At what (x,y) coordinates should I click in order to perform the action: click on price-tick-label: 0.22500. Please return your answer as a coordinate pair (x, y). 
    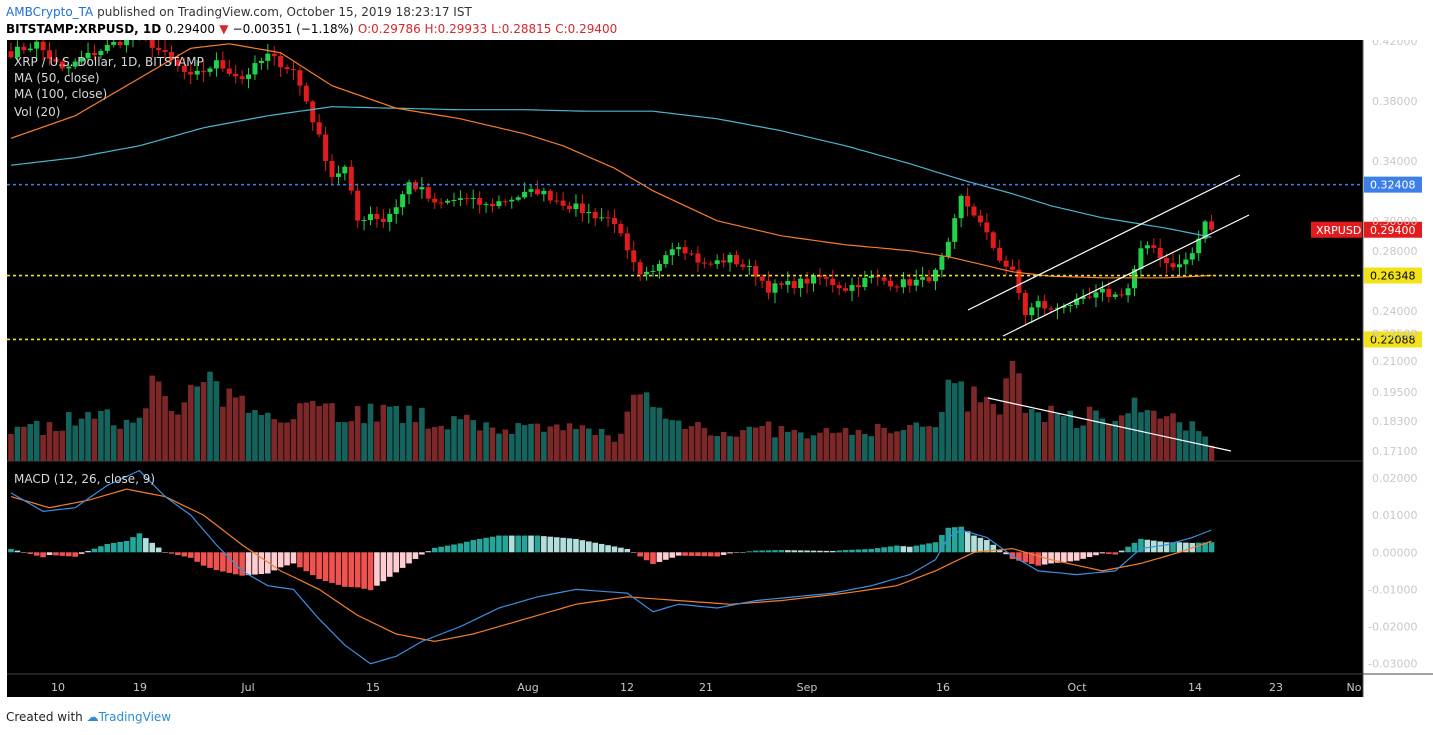
    Looking at the image, I should click on (1395, 333).